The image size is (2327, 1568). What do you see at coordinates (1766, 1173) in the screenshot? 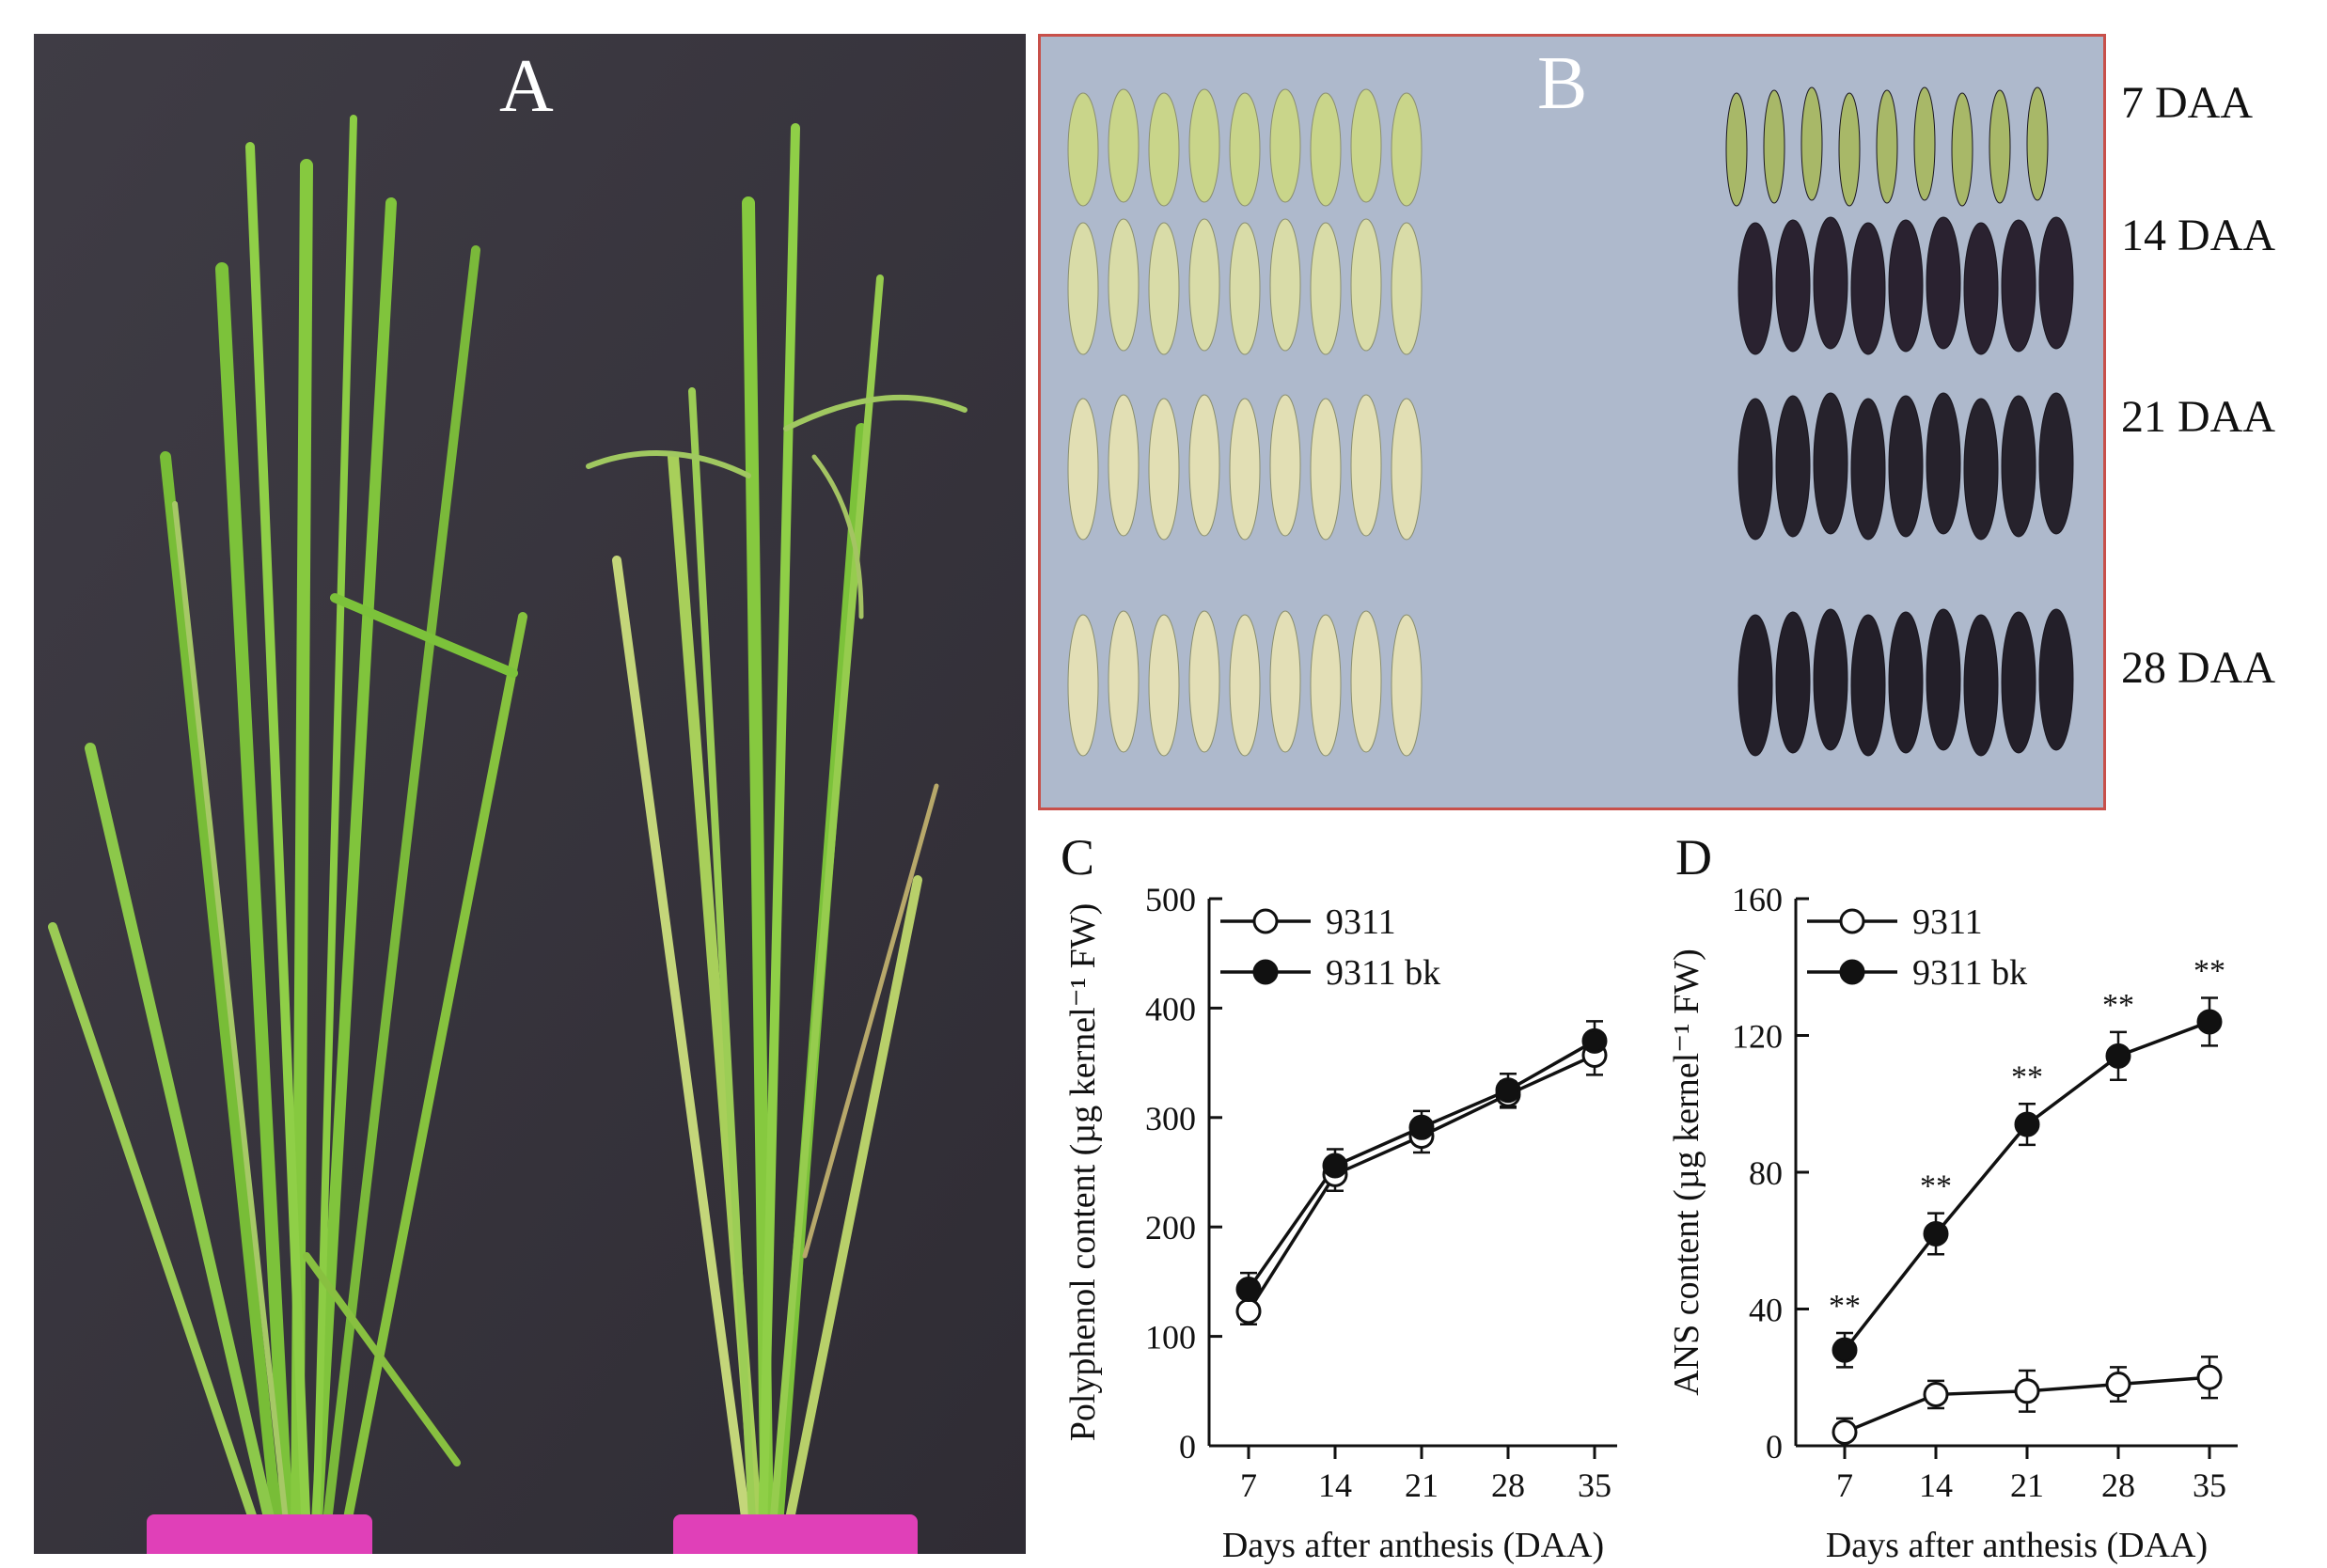
I see `y-tick-label: 80` at bounding box center [1766, 1173].